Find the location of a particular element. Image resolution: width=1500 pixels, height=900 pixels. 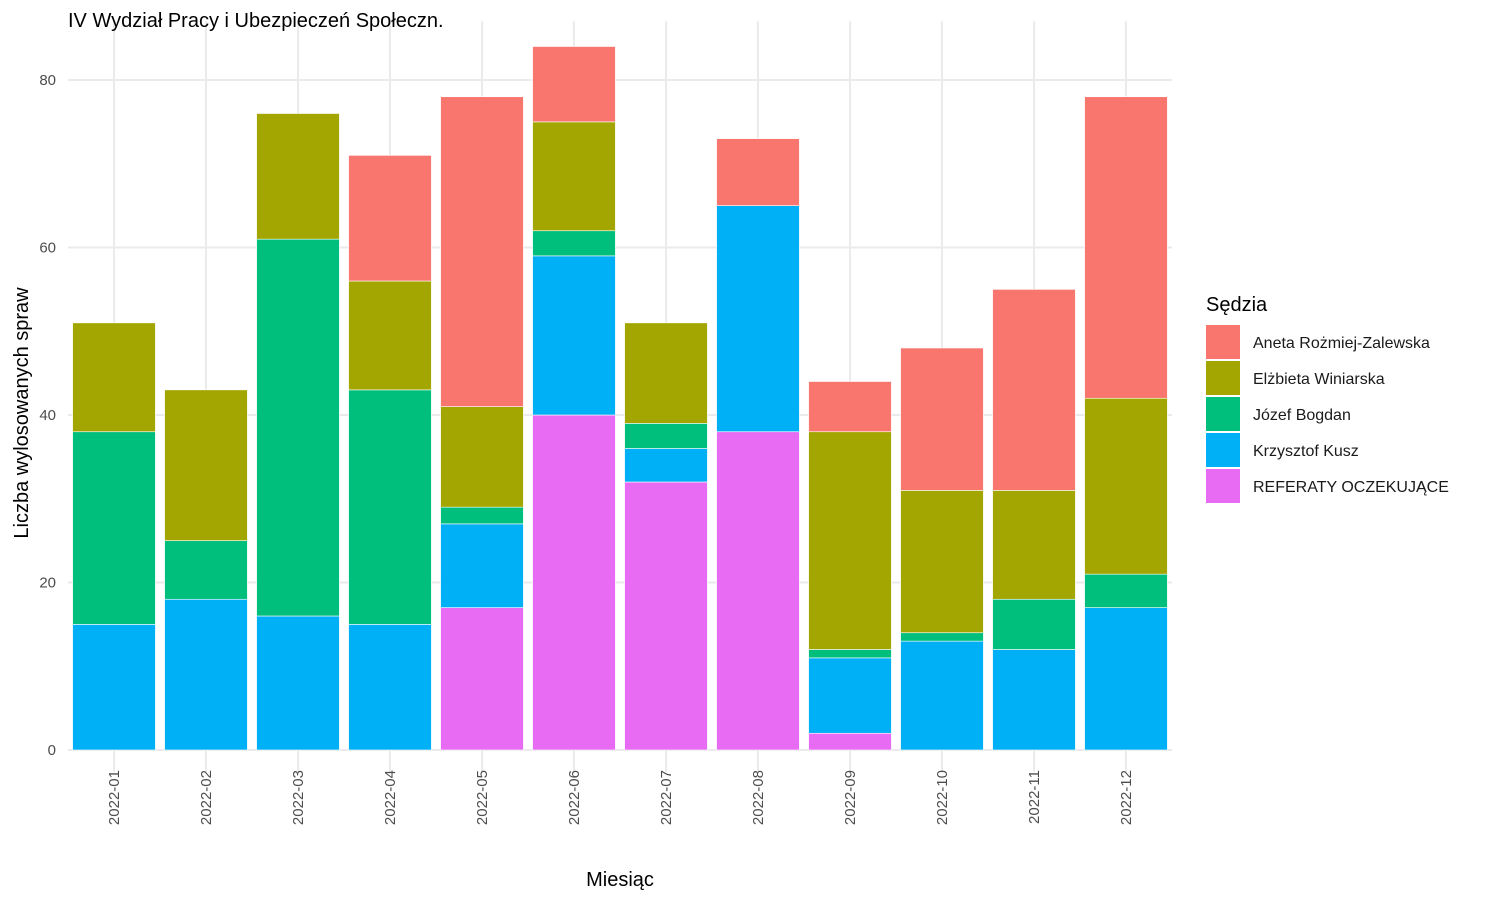

x-tick-label: 2022-06 is located at coordinates (574, 797).